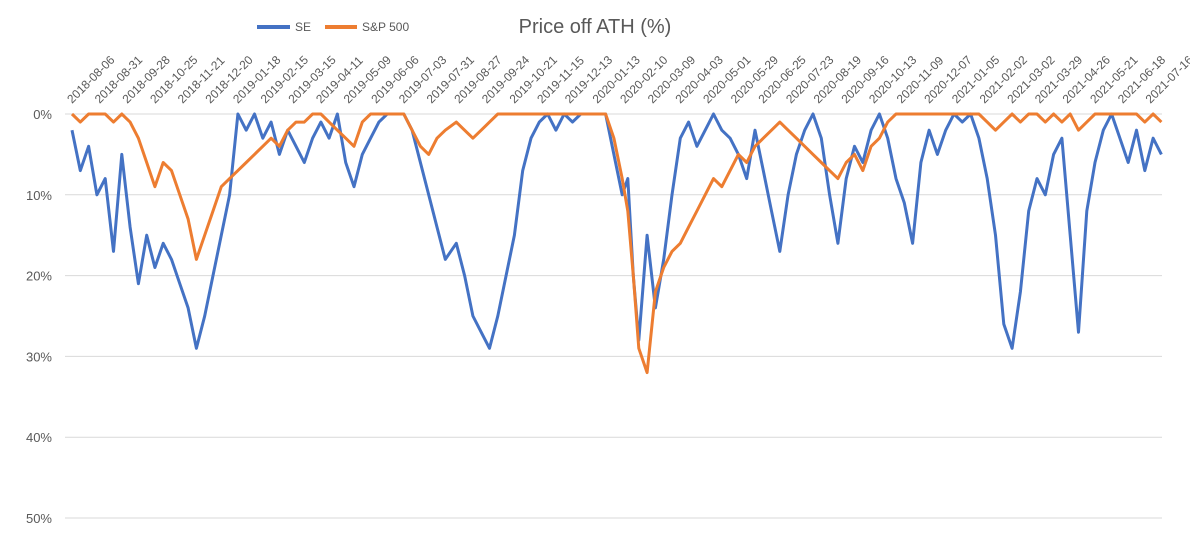 The image size is (1190, 533). I want to click on y-tick-label-20: 20%, so click(39, 276).